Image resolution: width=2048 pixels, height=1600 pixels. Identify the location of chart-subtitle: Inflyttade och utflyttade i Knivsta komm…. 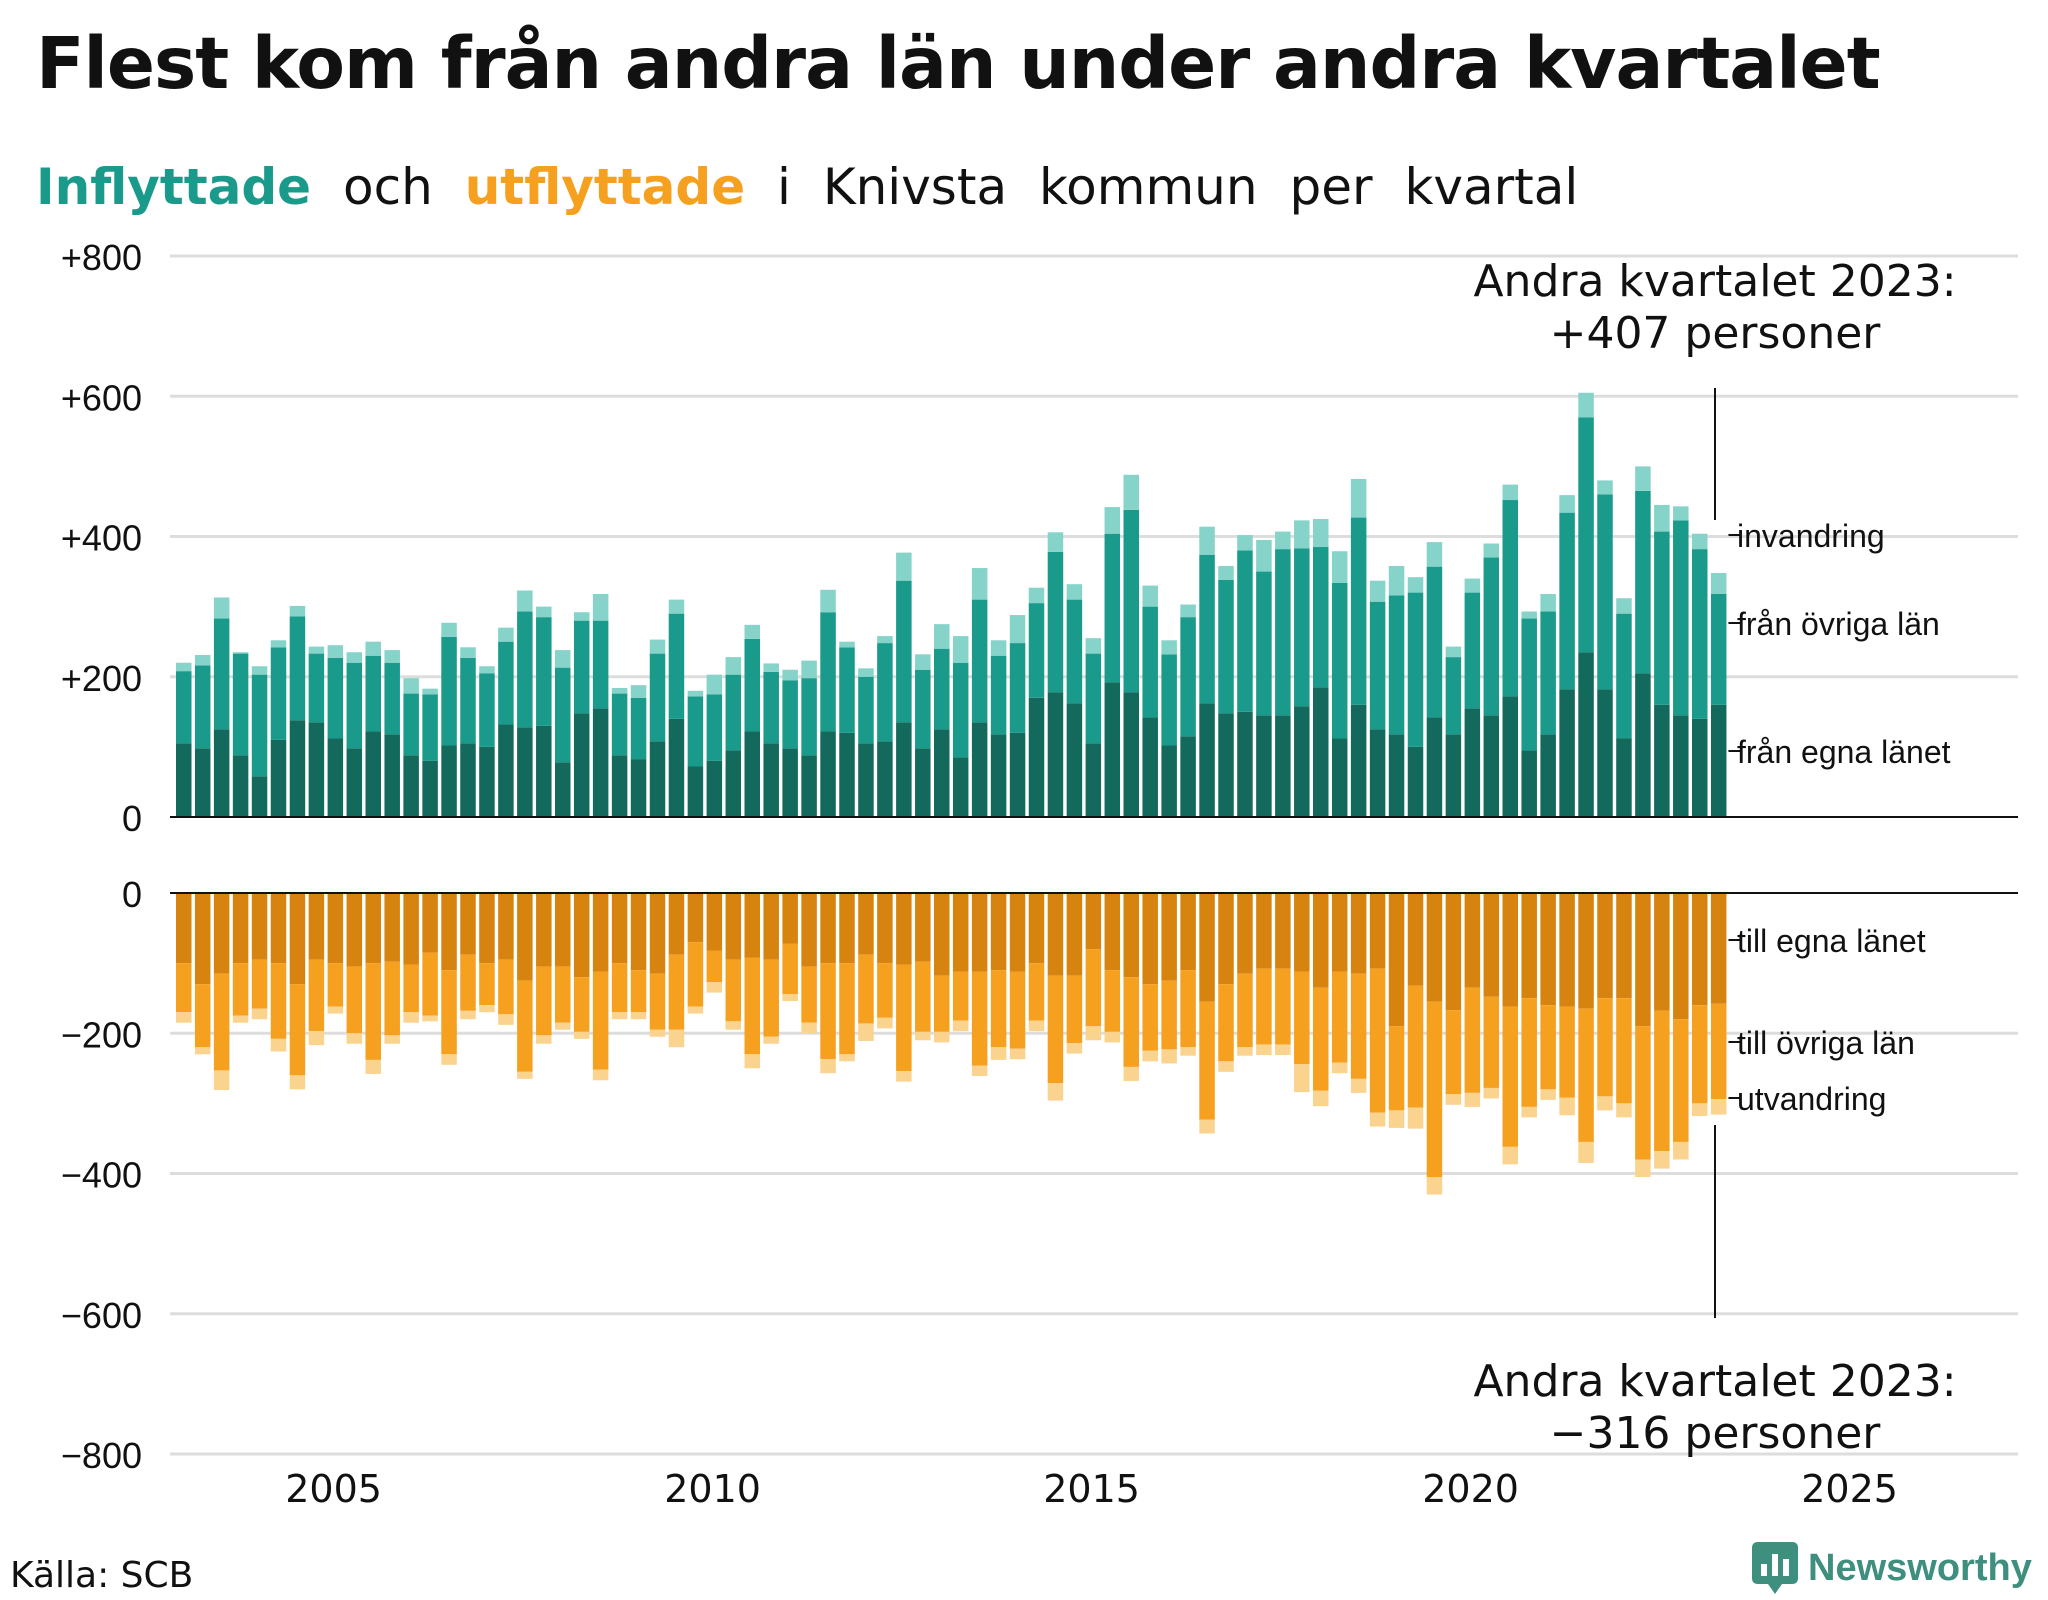
(815, 187).